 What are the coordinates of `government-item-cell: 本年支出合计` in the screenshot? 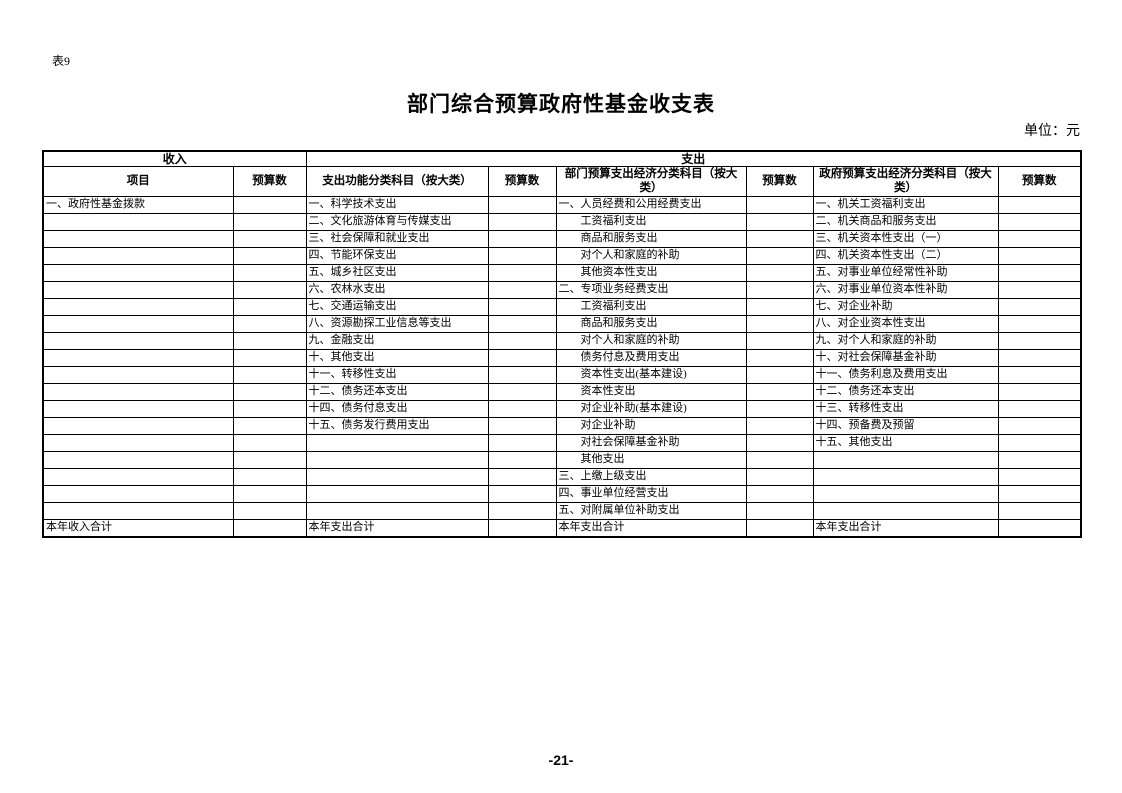 It's located at (905, 528).